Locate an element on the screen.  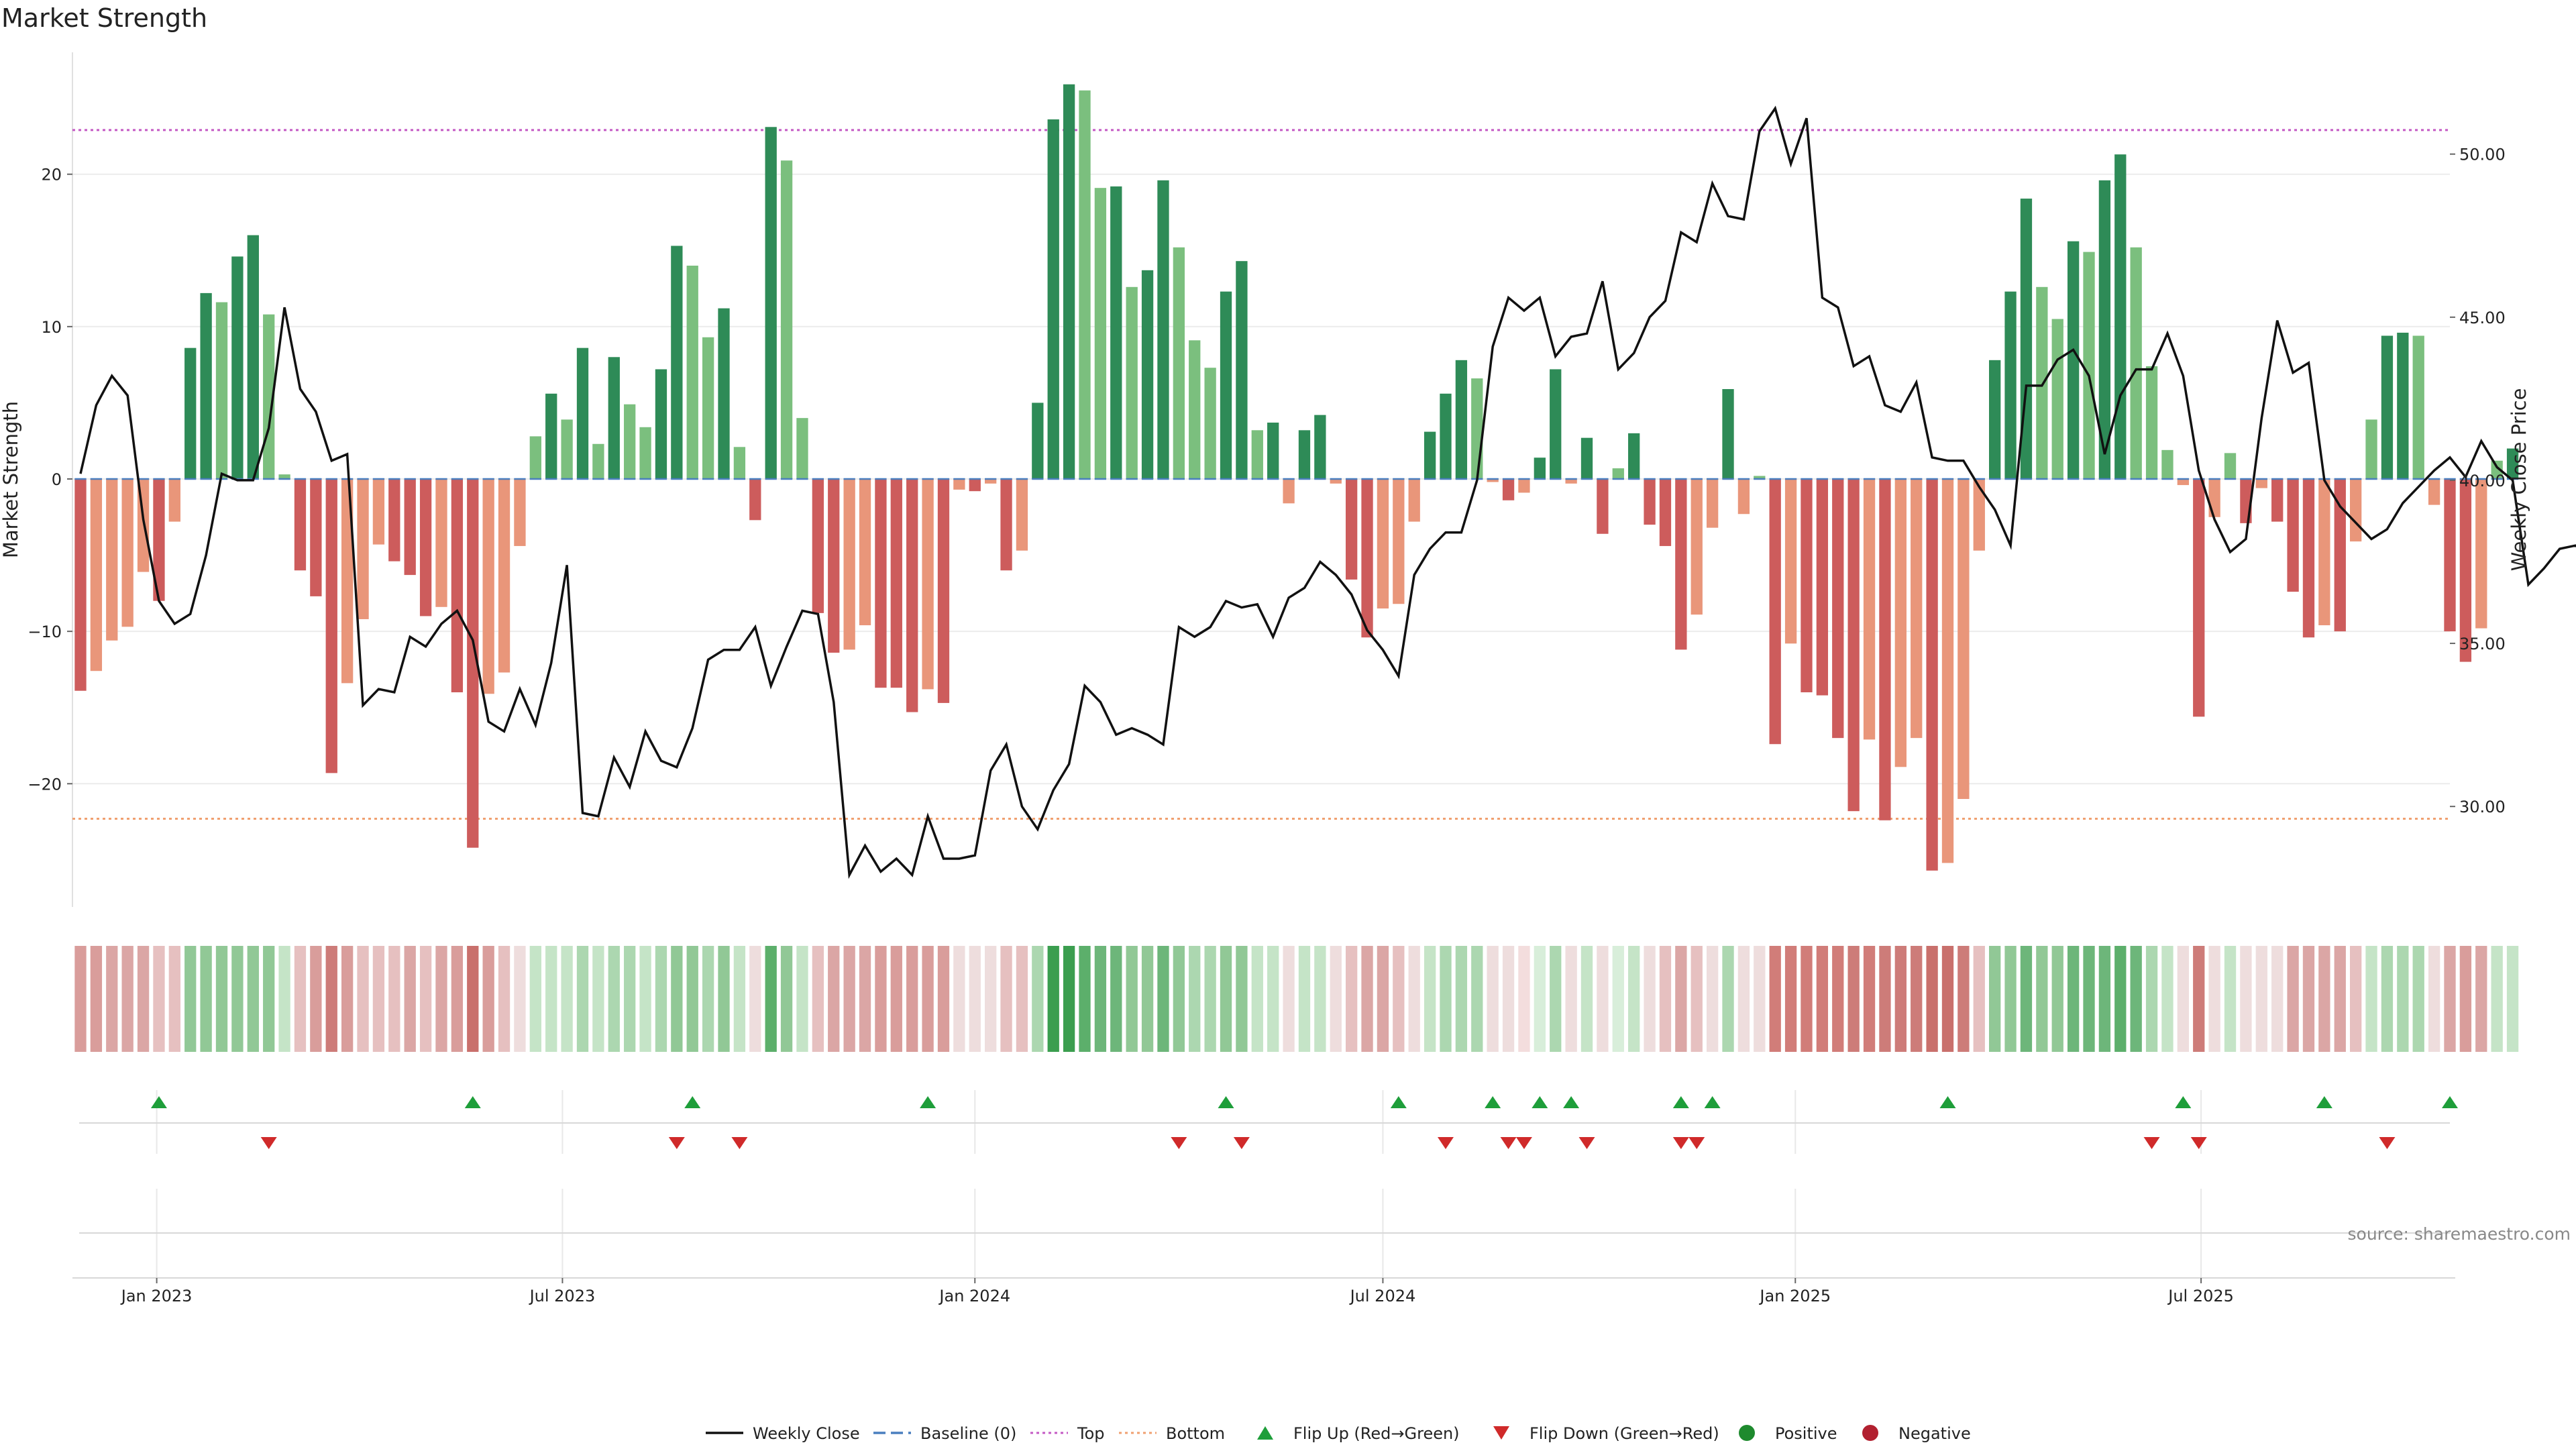
lower-panel is located at coordinates (1263, 1234).